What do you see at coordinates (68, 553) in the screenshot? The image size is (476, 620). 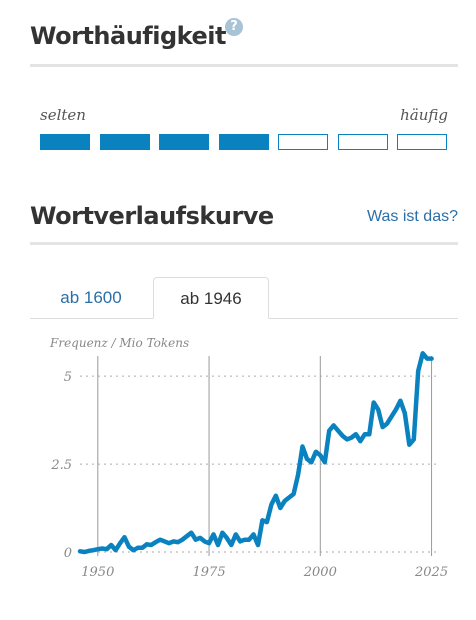 I see `y-tick-label-0: 0` at bounding box center [68, 553].